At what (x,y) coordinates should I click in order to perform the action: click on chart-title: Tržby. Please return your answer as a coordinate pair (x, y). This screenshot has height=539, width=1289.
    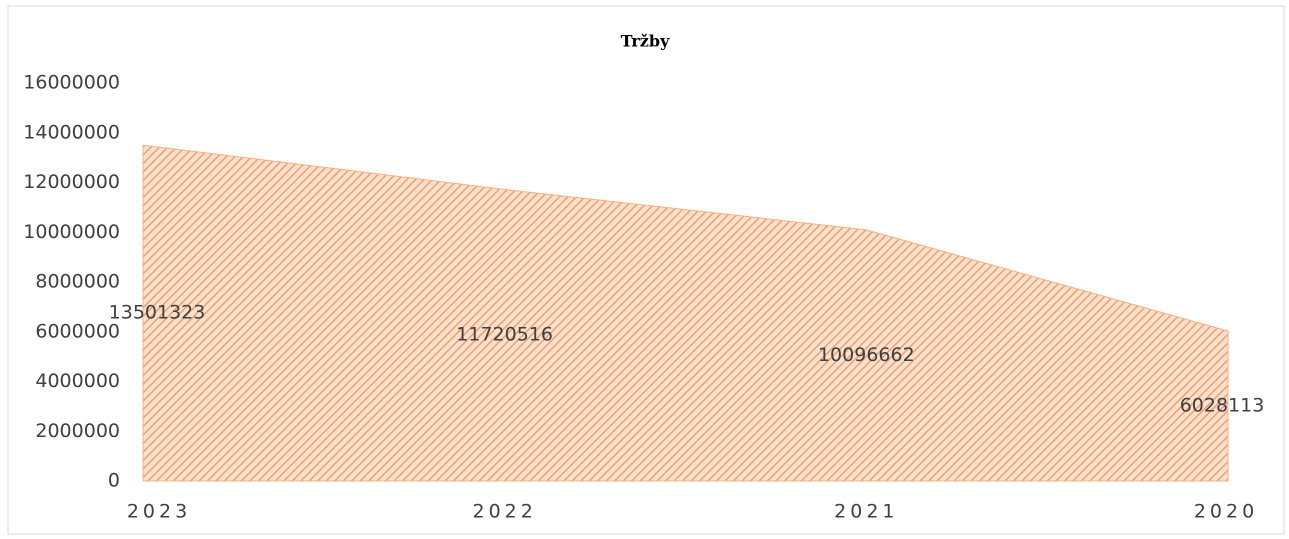
    Looking at the image, I should click on (645, 41).